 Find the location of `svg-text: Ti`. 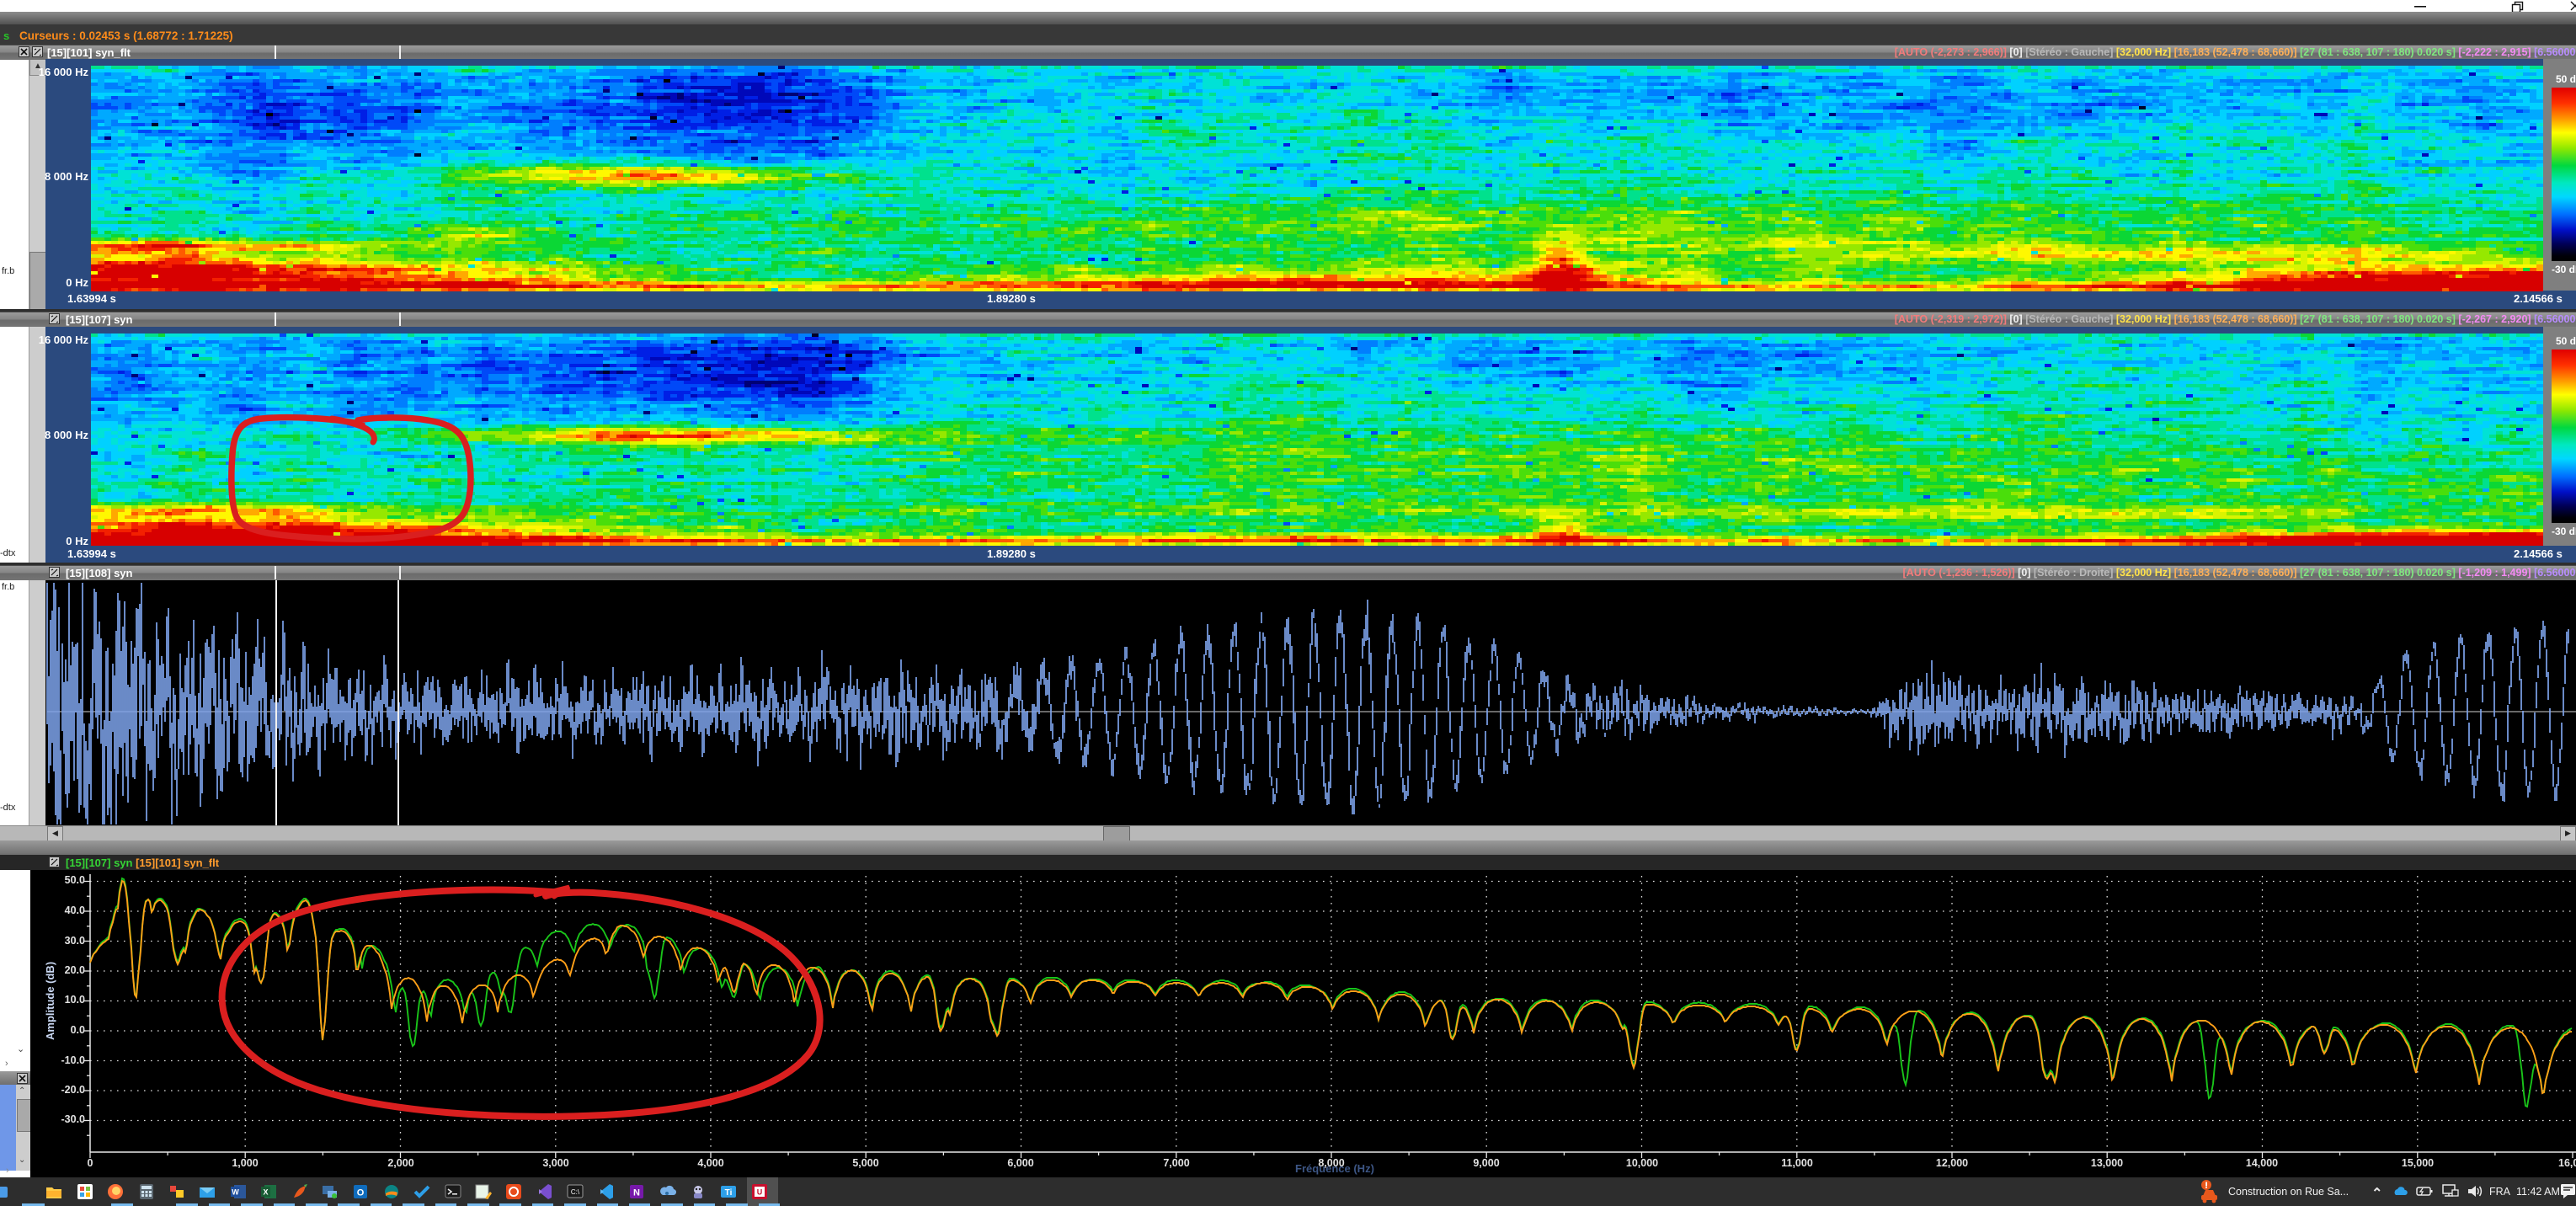

svg-text: Ti is located at coordinates (729, 1193).